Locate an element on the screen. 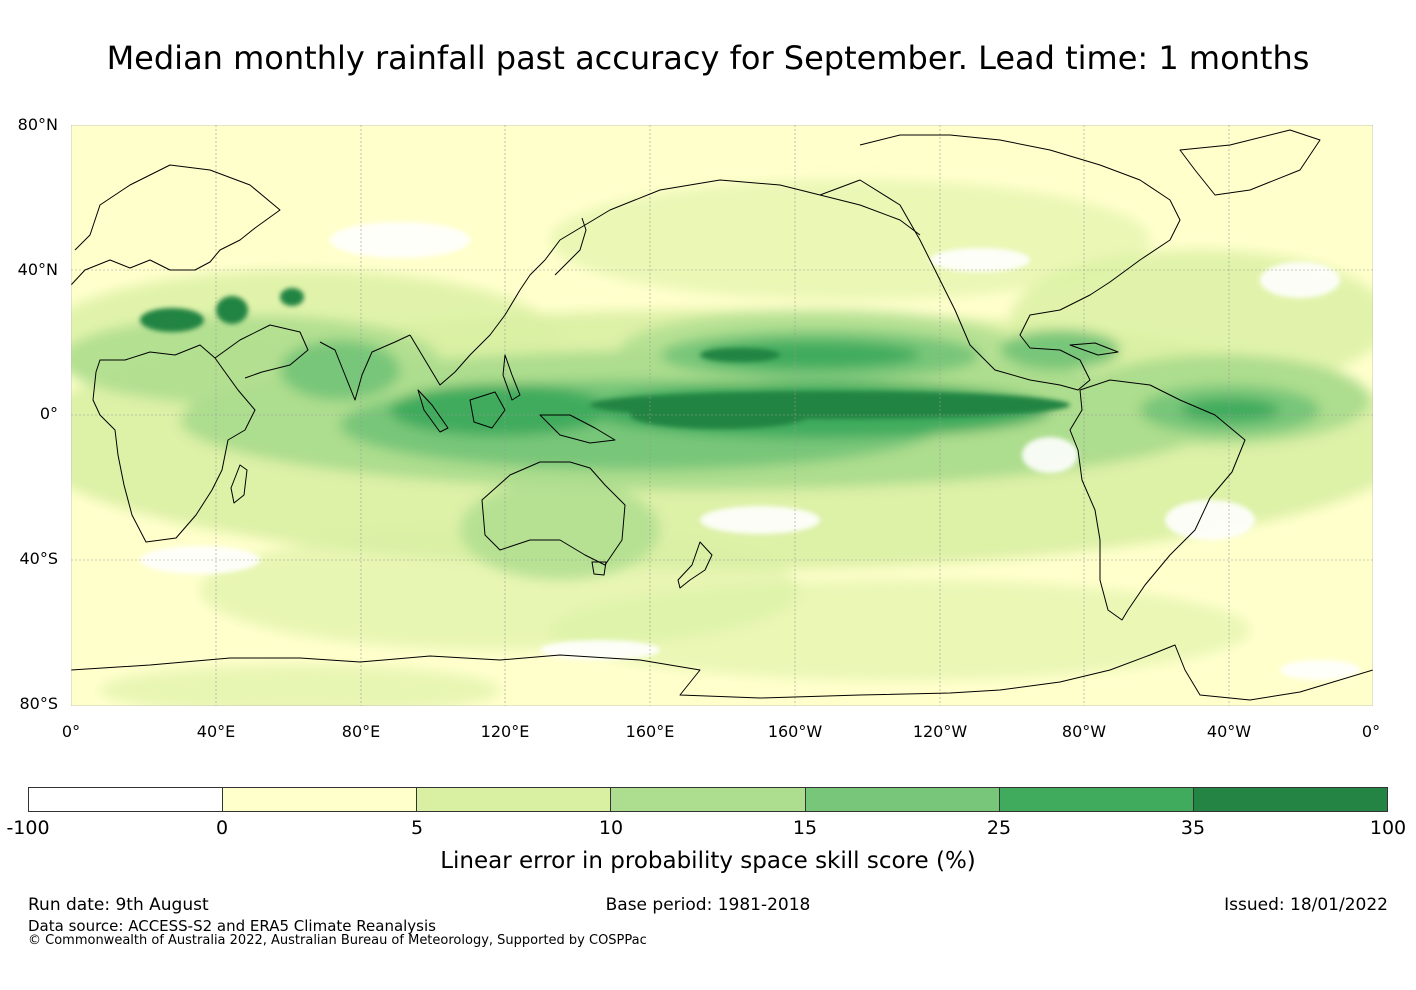 The width and height of the screenshot is (1416, 990). coastline-cuba is located at coordinates (1094, 349).